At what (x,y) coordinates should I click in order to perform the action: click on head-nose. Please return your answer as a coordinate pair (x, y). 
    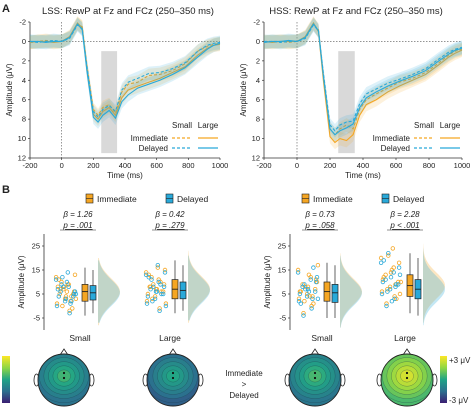
    Looking at the image, I should click on (315, 352).